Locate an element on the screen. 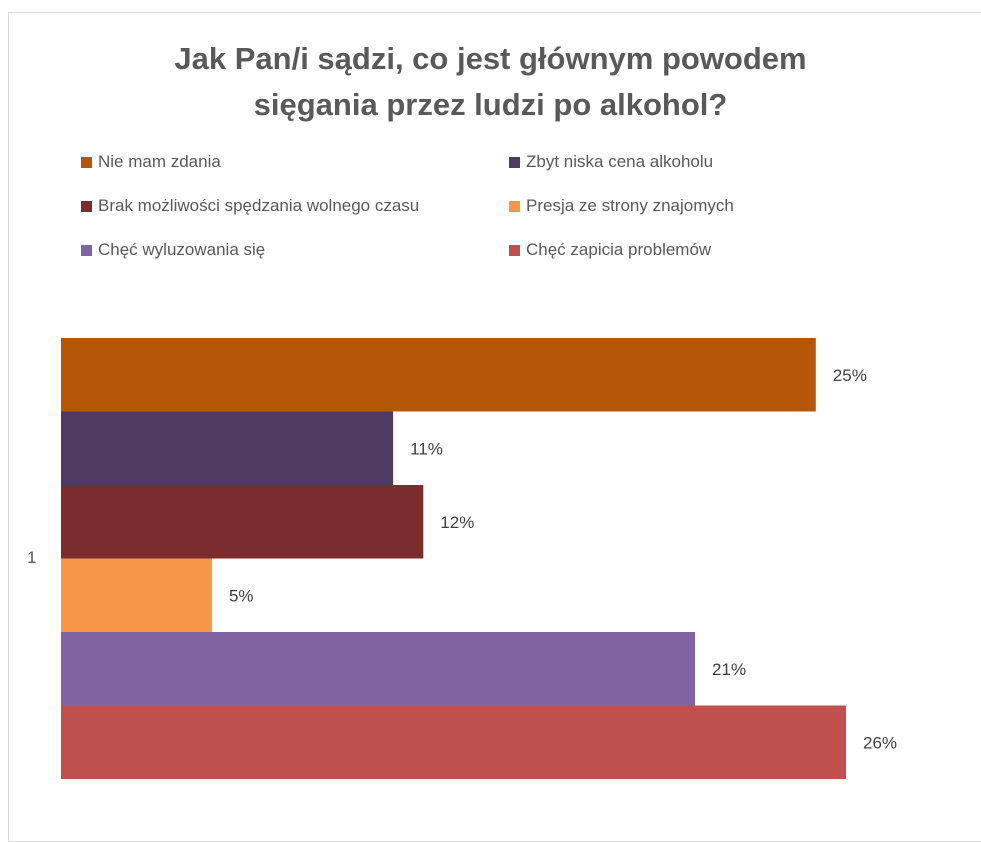 The image size is (981, 842). legend-item-zbyt-niska-cena: Zbyt niska cena alkoholu is located at coordinates (611, 162).